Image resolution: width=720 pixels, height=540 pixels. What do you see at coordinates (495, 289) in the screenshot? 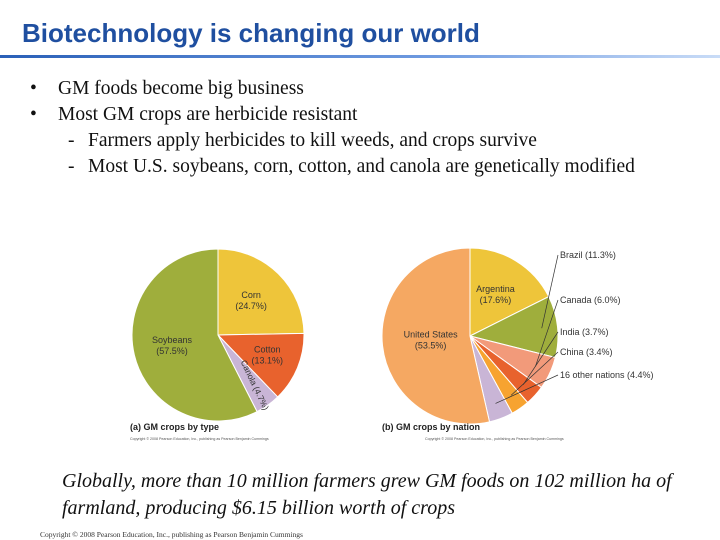
I see `slice-label: Argentina` at bounding box center [495, 289].